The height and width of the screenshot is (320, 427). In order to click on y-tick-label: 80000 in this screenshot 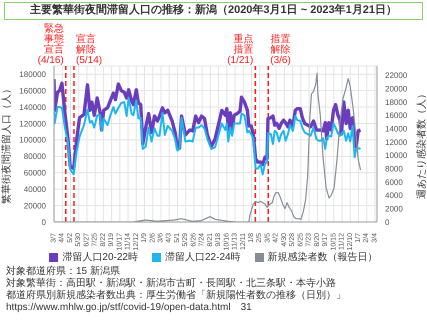, I will do `click(35, 157)`.